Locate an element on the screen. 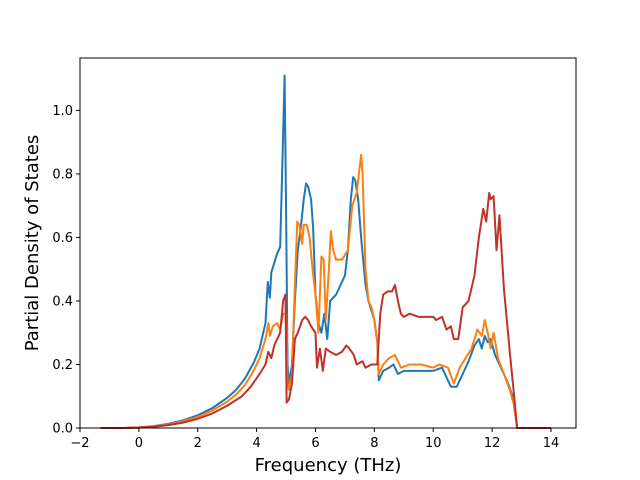  x-tick-label: 8 is located at coordinates (374, 443).